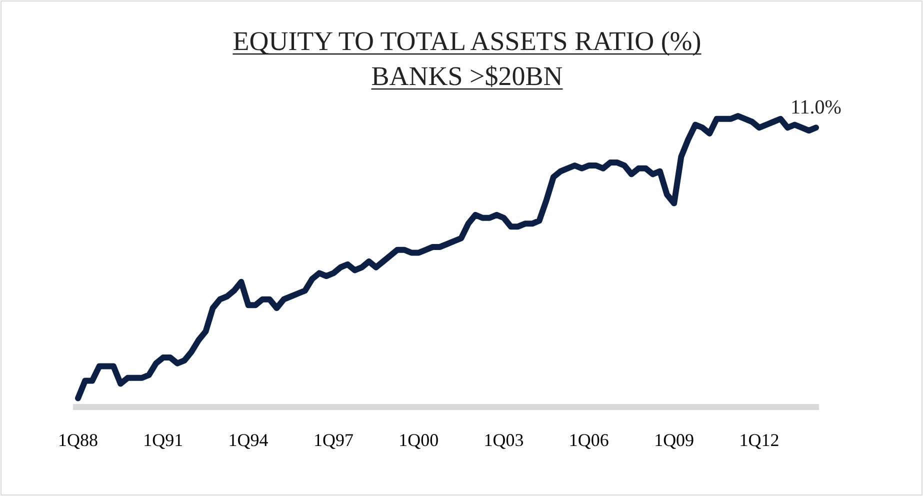  Describe the element at coordinates (759, 440) in the screenshot. I see `x-tick-label: 1Q12` at that location.